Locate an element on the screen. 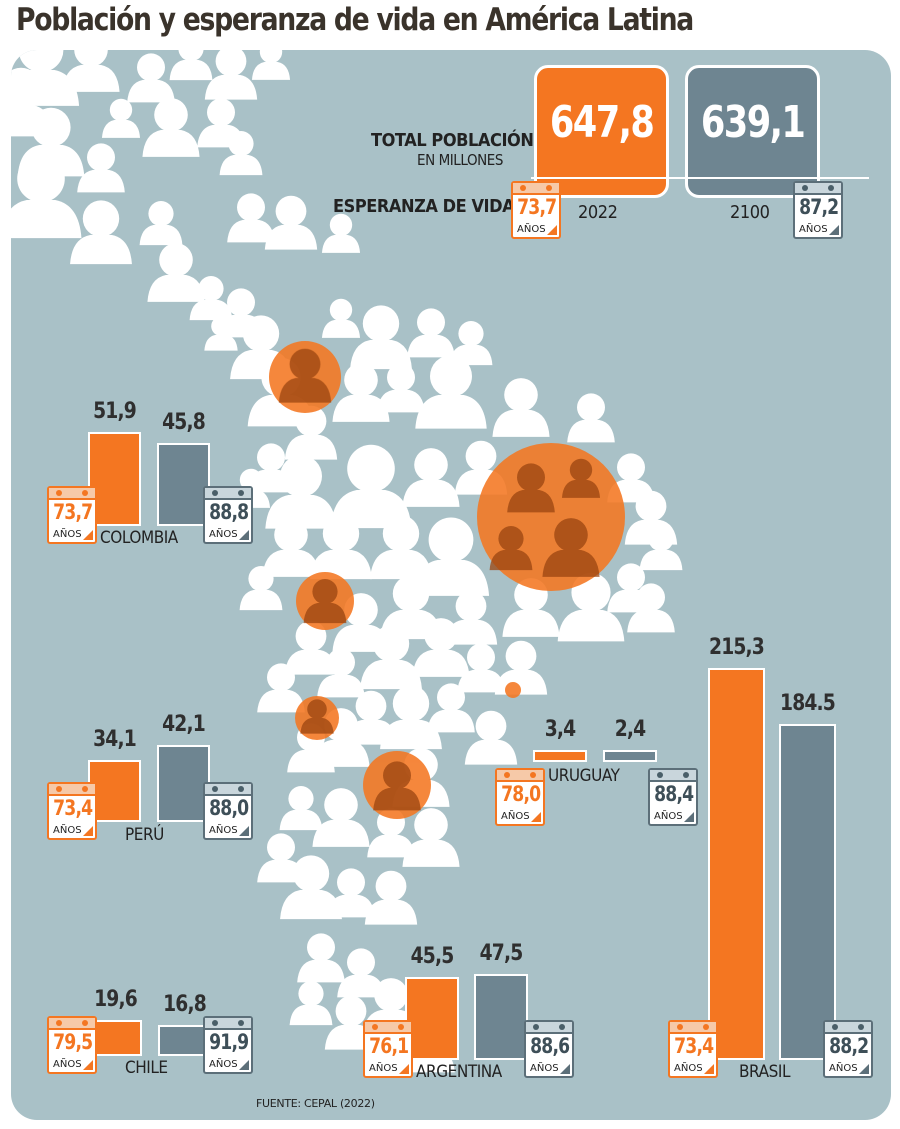 This screenshot has width=900, height=1129. value-label-argentina-2022: 45,5 is located at coordinates (432, 957).